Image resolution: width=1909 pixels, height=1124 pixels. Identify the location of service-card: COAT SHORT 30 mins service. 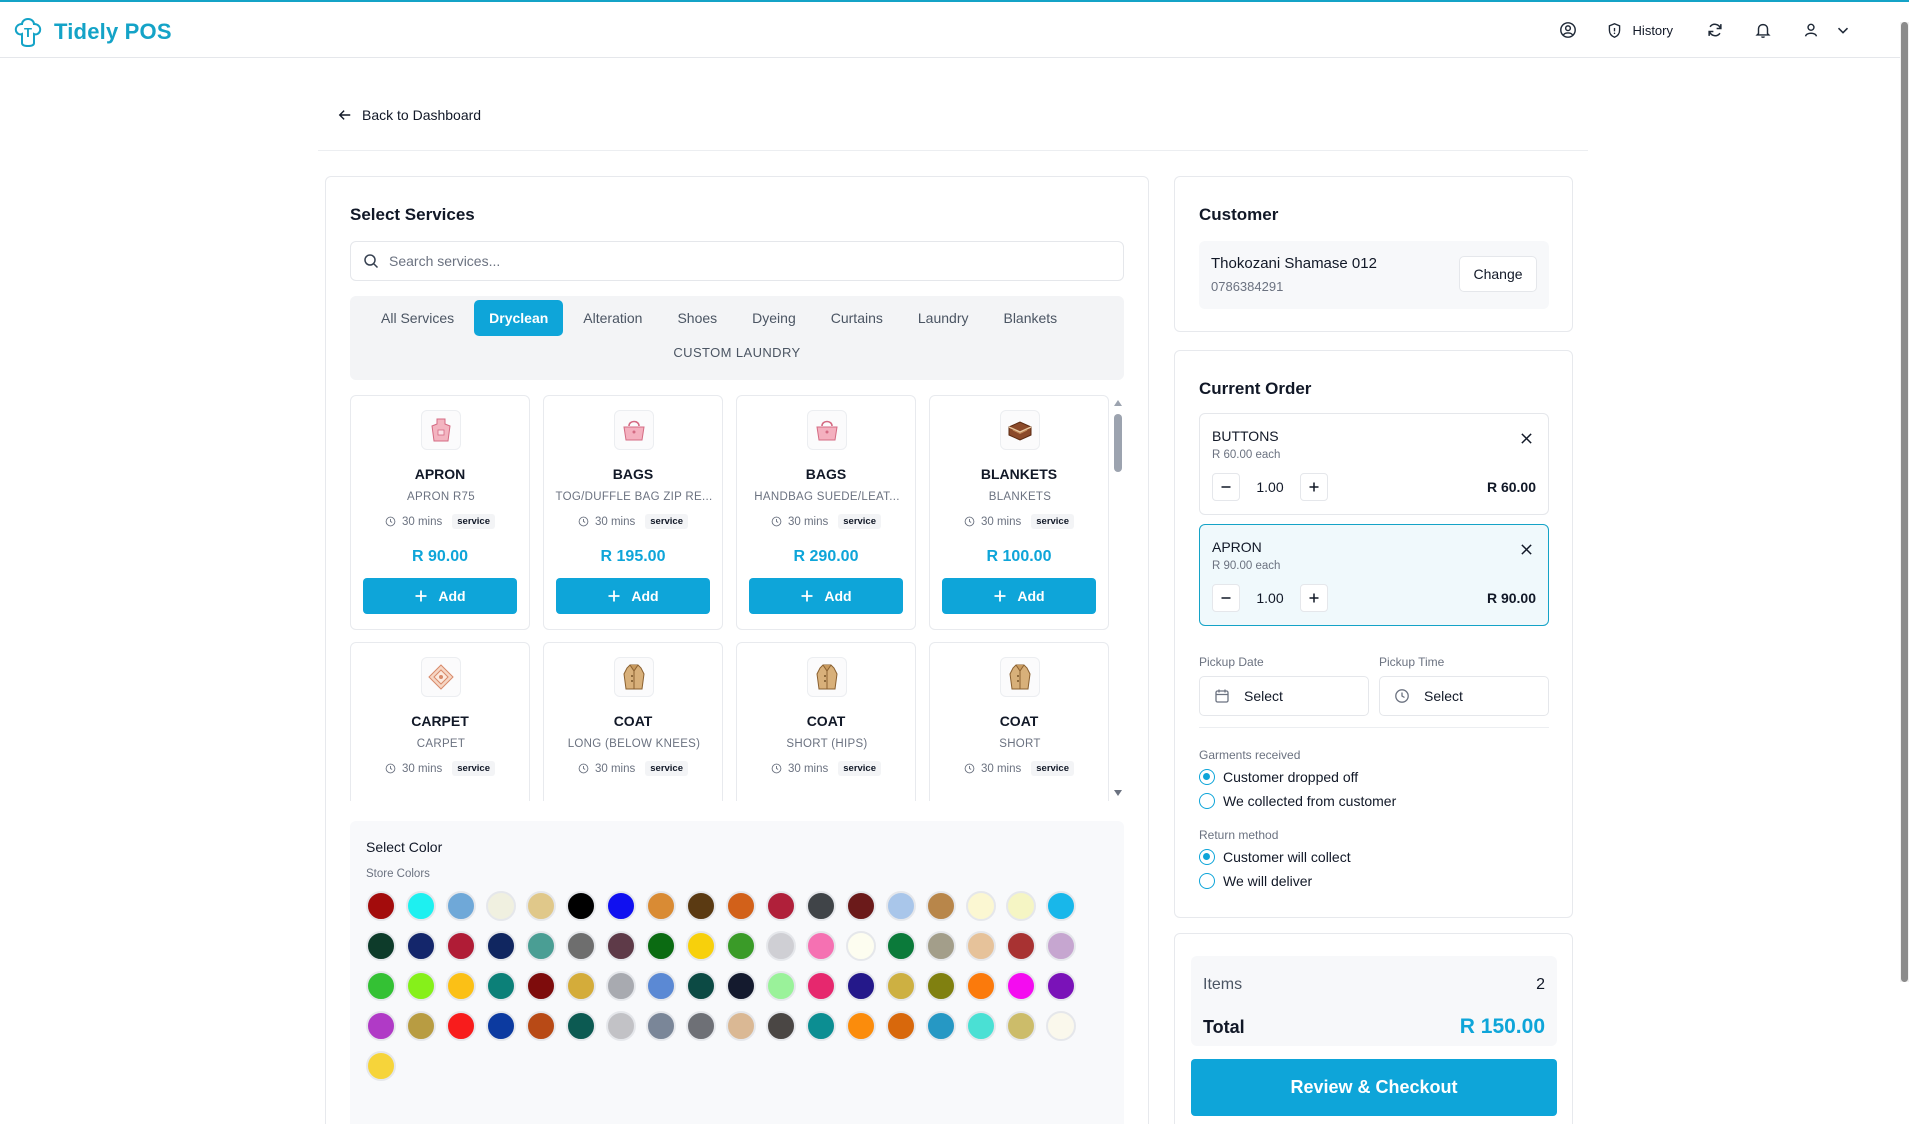
(1019, 721).